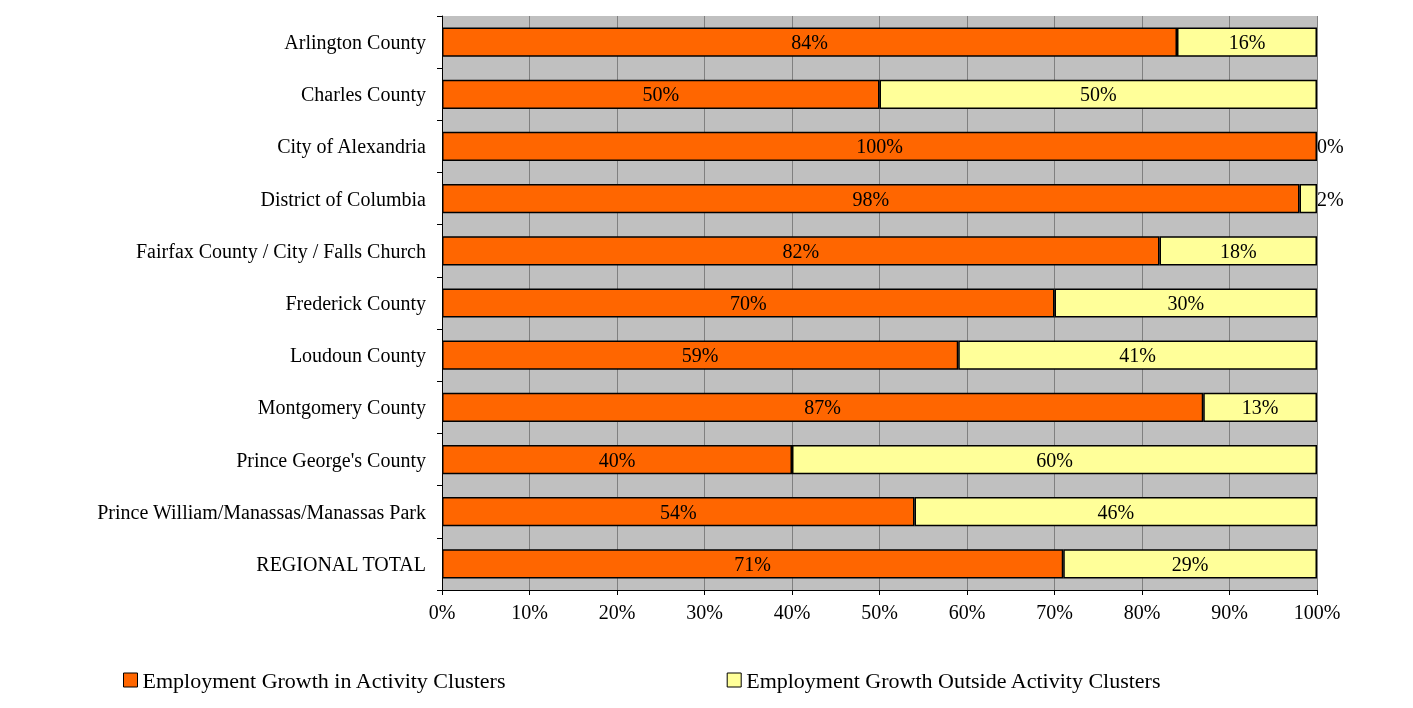 This screenshot has width=1413, height=708. Describe the element at coordinates (752, 563) in the screenshot. I see `data-label: 71%` at that location.